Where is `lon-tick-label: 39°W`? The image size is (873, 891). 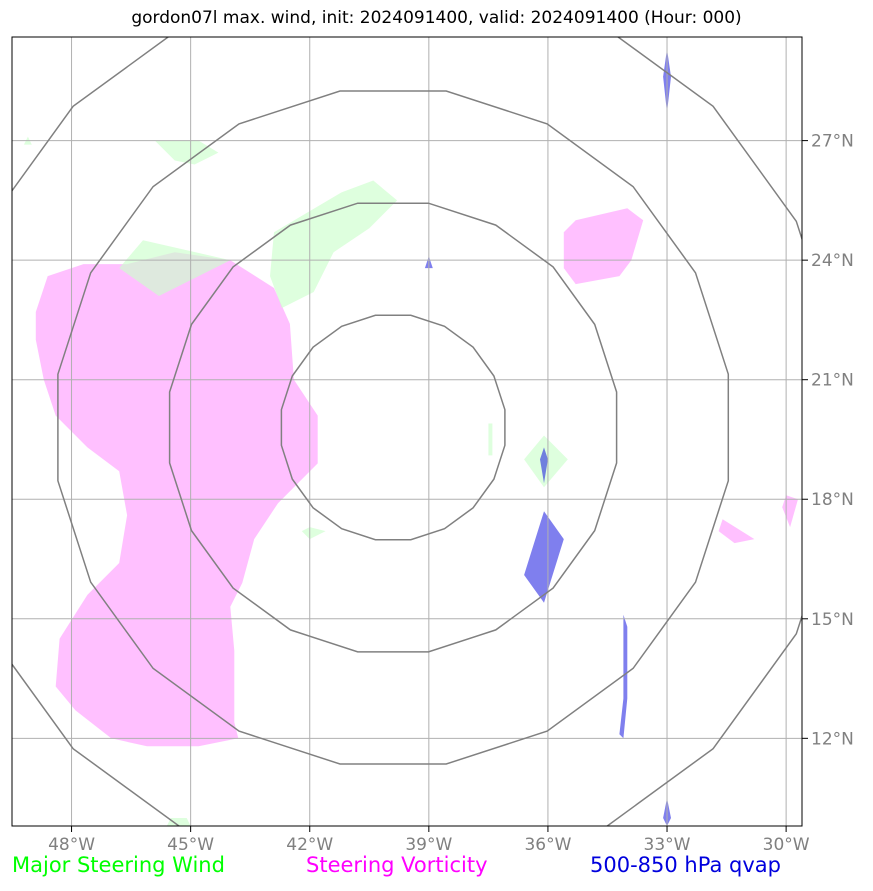 lon-tick-label: 39°W is located at coordinates (428, 845).